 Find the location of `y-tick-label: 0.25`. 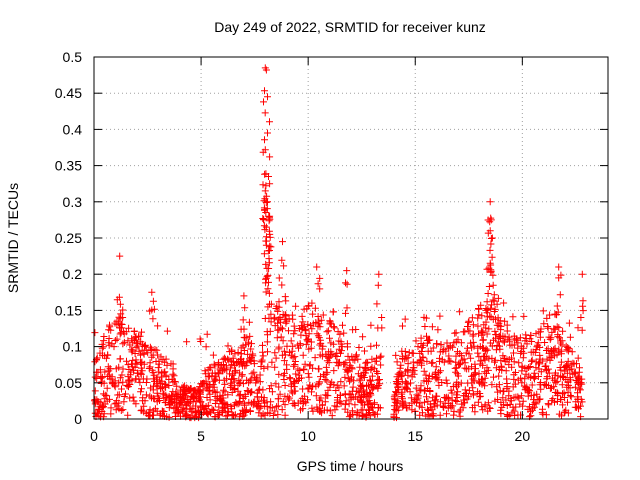

y-tick-label: 0.25 is located at coordinates (68, 238).